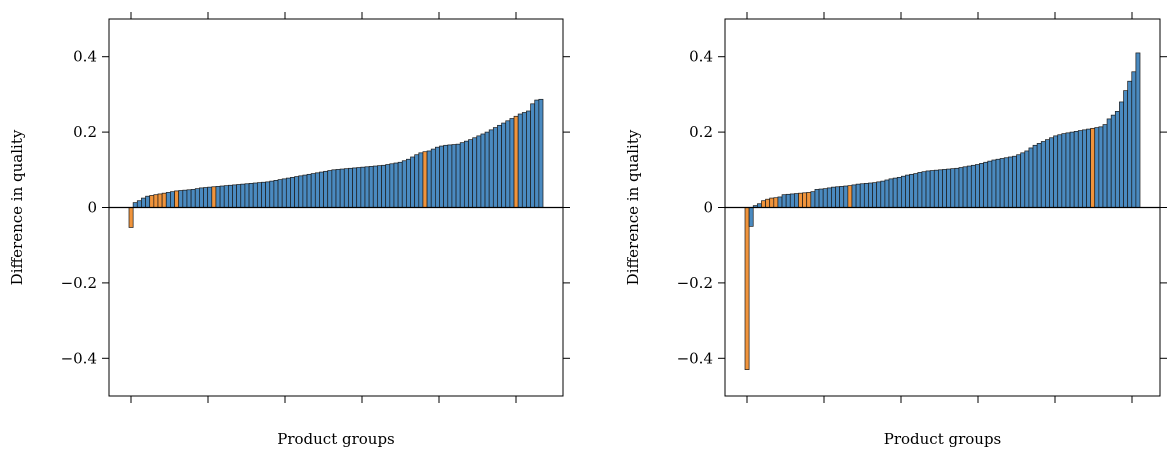 The height and width of the screenshot is (452, 1173). I want to click on y-tick-label: −0.2, so click(695, 283).